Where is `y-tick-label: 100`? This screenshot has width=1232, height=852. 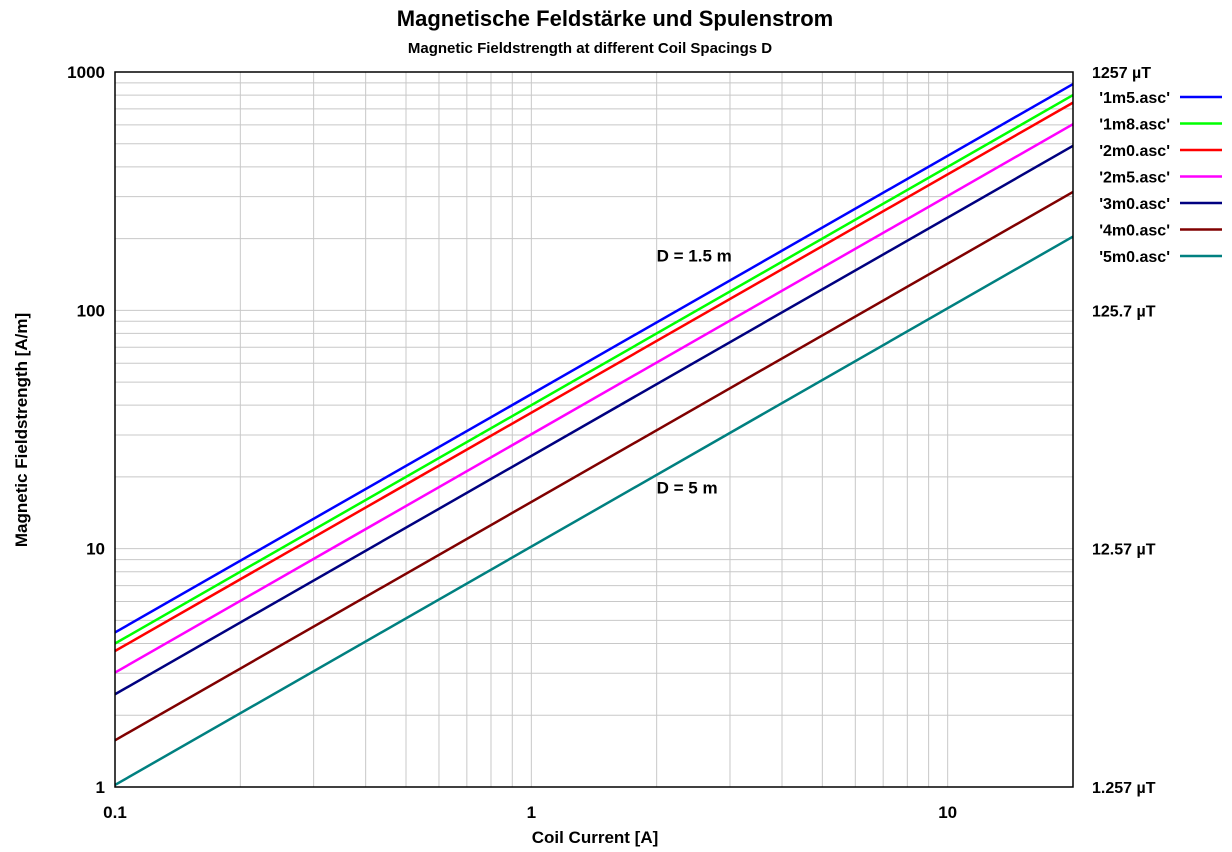 y-tick-label: 100 is located at coordinates (91, 310).